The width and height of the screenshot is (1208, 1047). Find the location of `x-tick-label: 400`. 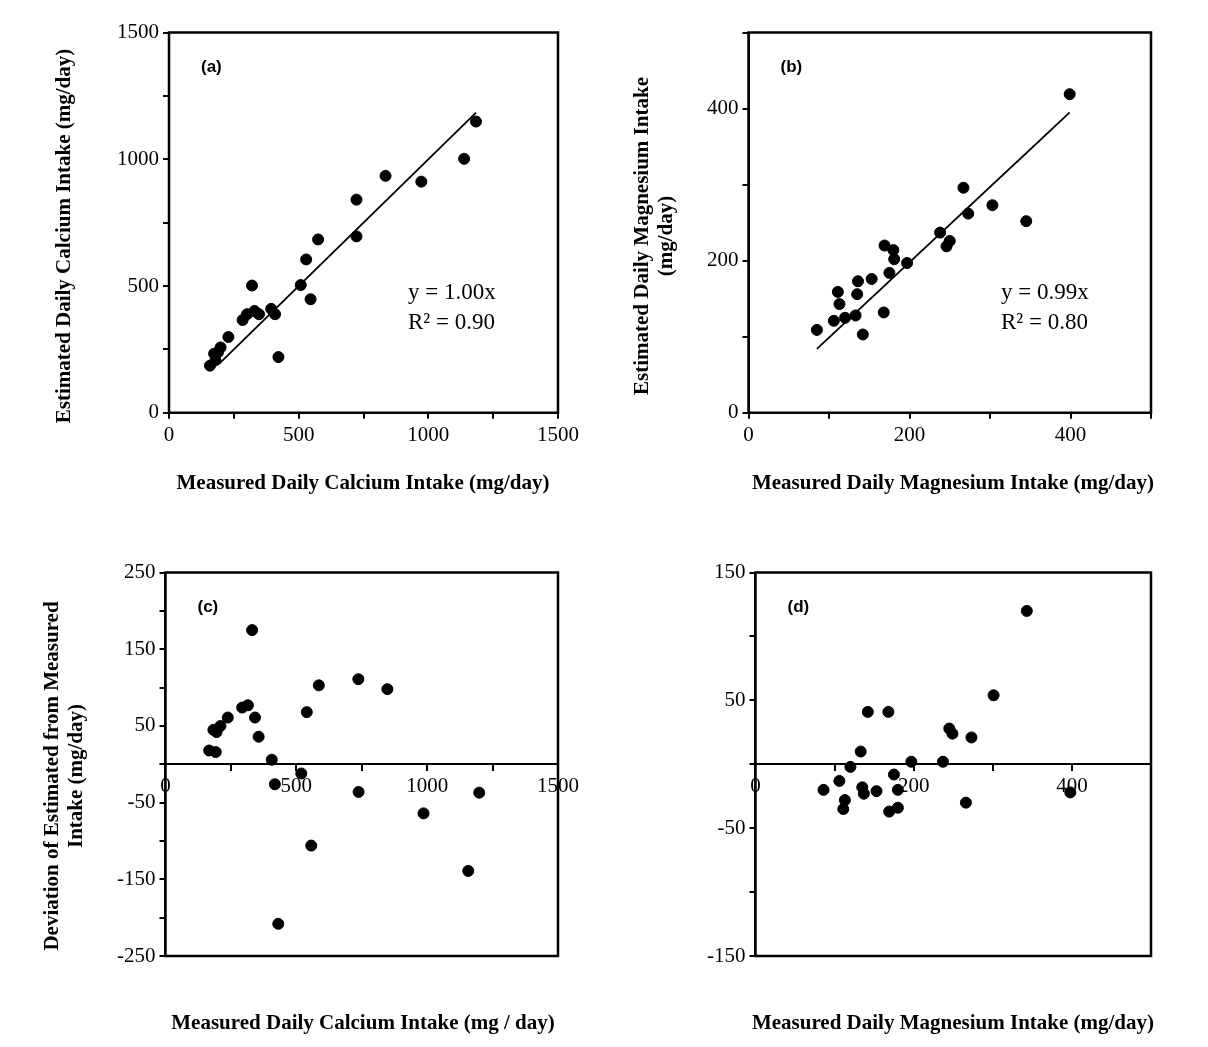

x-tick-label: 400 is located at coordinates (1070, 433).